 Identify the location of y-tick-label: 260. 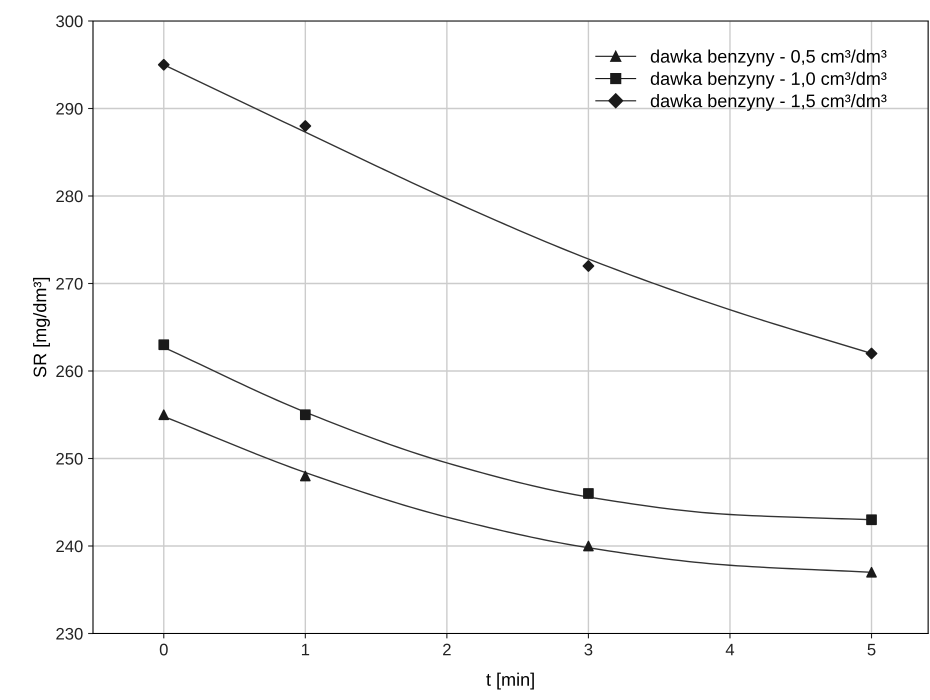
(69, 371).